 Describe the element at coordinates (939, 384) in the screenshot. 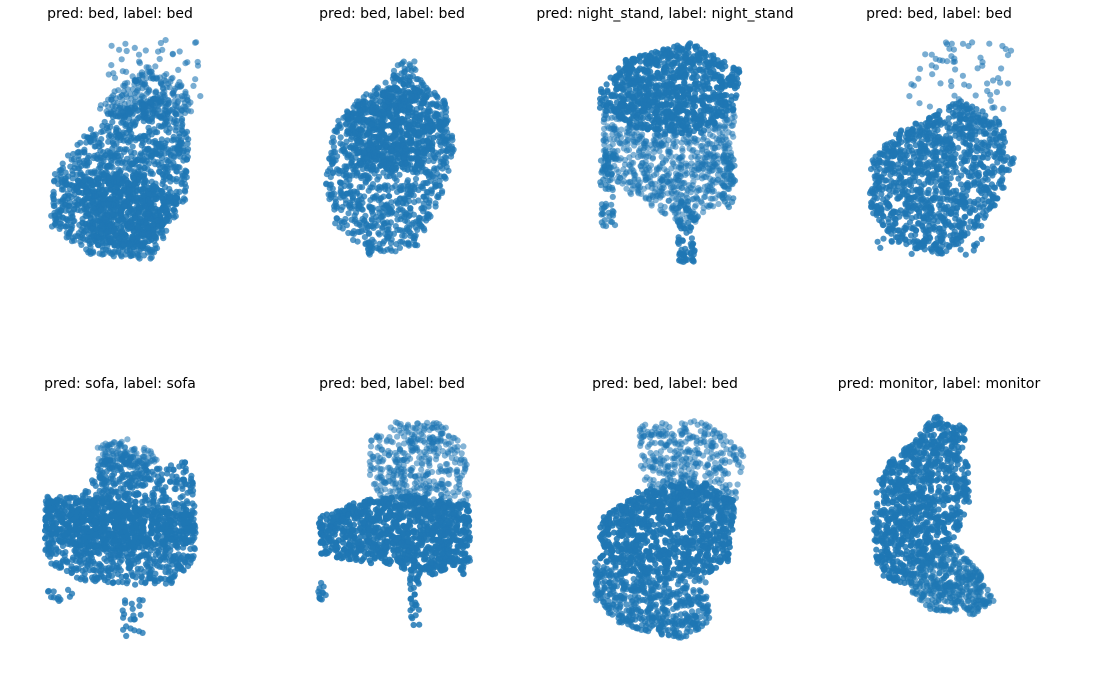

I see `panel-title-8: pred: monitor, label: monitor` at that location.